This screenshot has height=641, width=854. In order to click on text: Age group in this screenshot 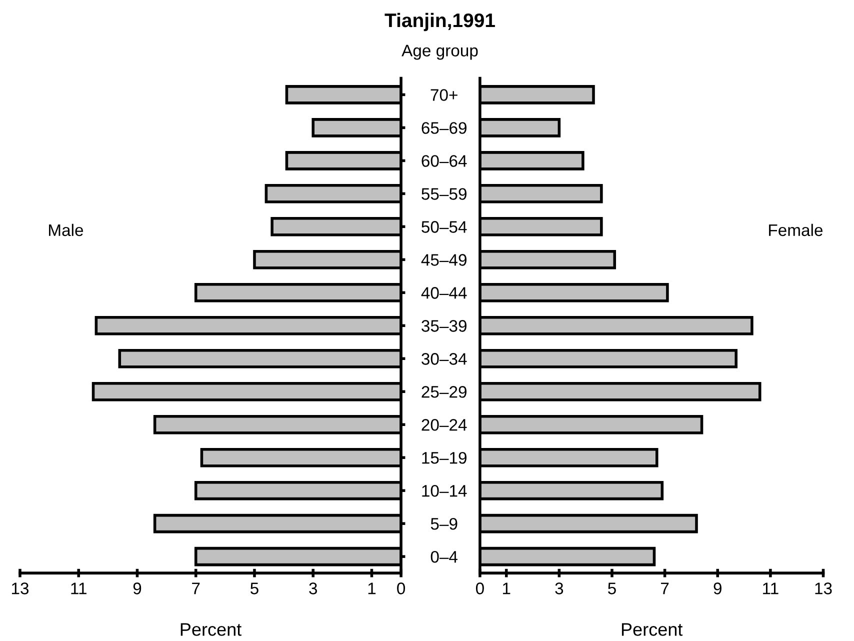, I will do `click(440, 52)`.